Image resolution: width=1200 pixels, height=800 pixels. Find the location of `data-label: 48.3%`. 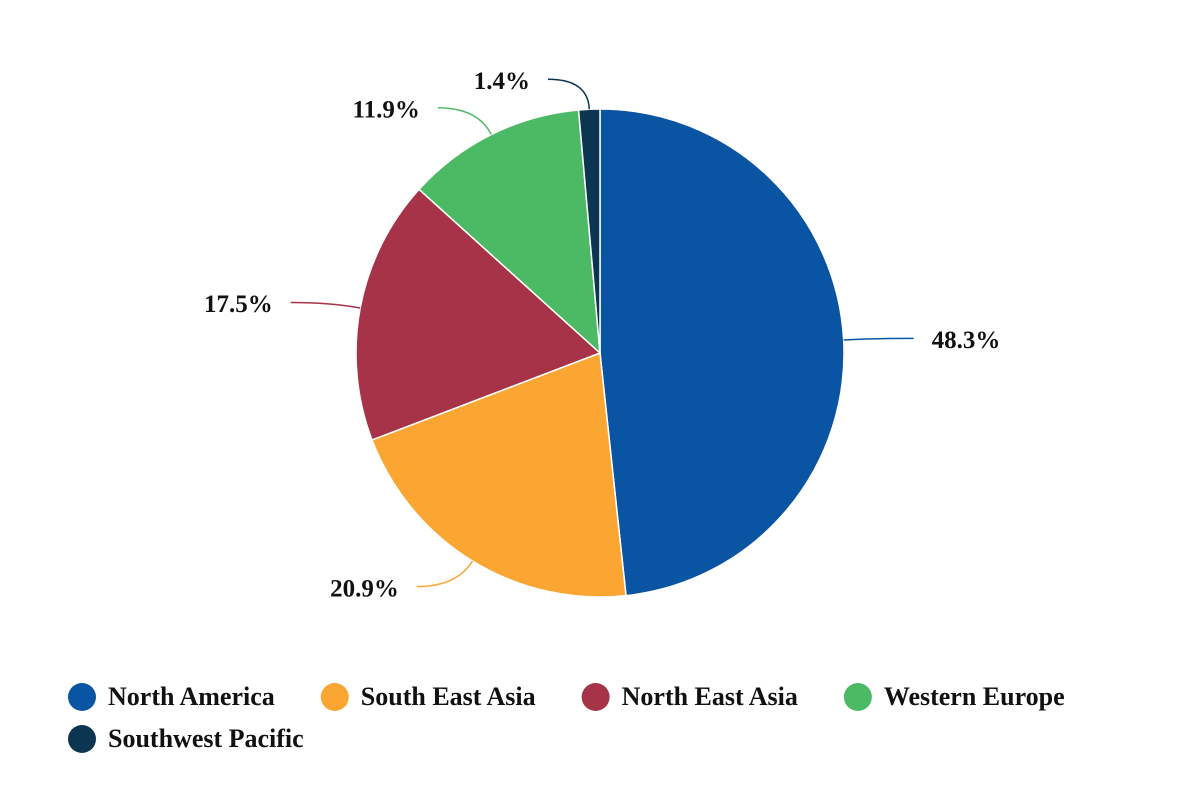

data-label: 48.3% is located at coordinates (966, 340).